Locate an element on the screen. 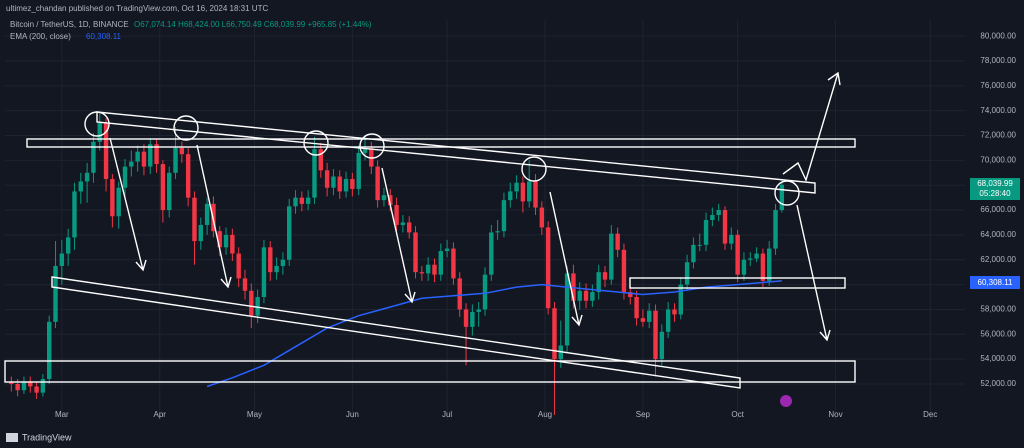 Image resolution: width=1024 pixels, height=448 pixels. y-tick-label: 58,000.00 is located at coordinates (998, 309).